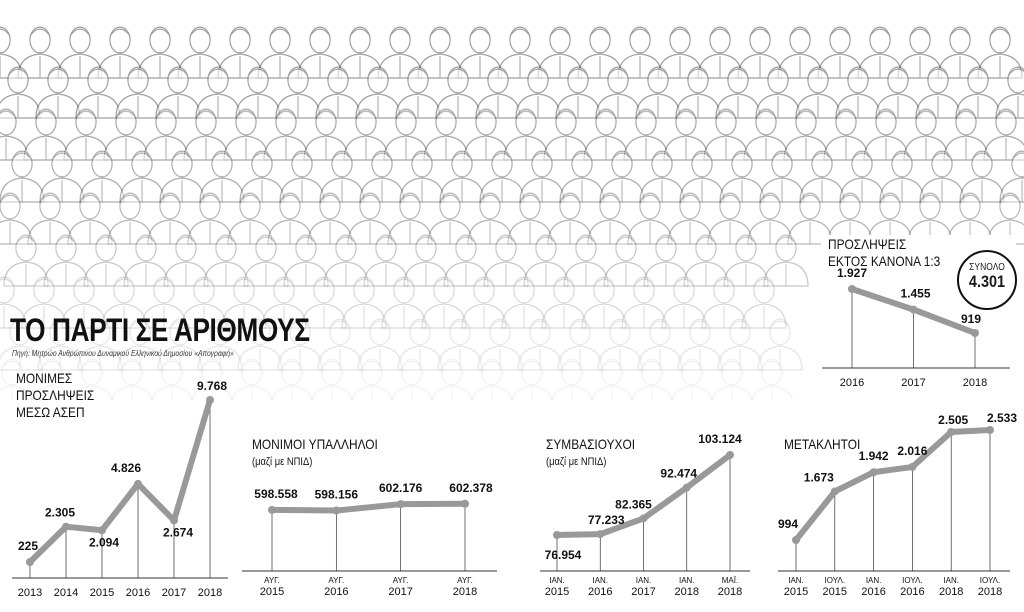 This screenshot has height=612, width=1024. What do you see at coordinates (557, 580) in the screenshot?
I see `symvasiouxoi-tick-label: ΙΑΝ.` at bounding box center [557, 580].